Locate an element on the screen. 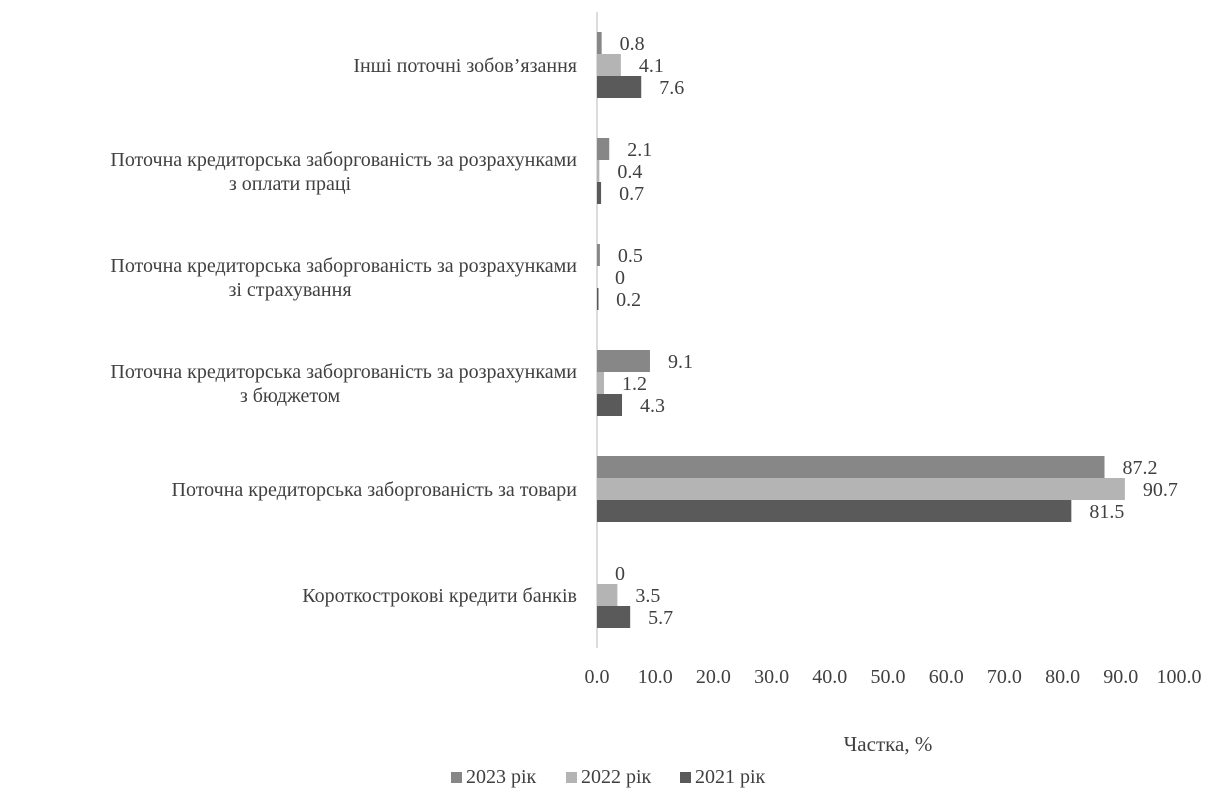 This screenshot has height=794, width=1223. data-label: 7.6 is located at coordinates (671, 88).